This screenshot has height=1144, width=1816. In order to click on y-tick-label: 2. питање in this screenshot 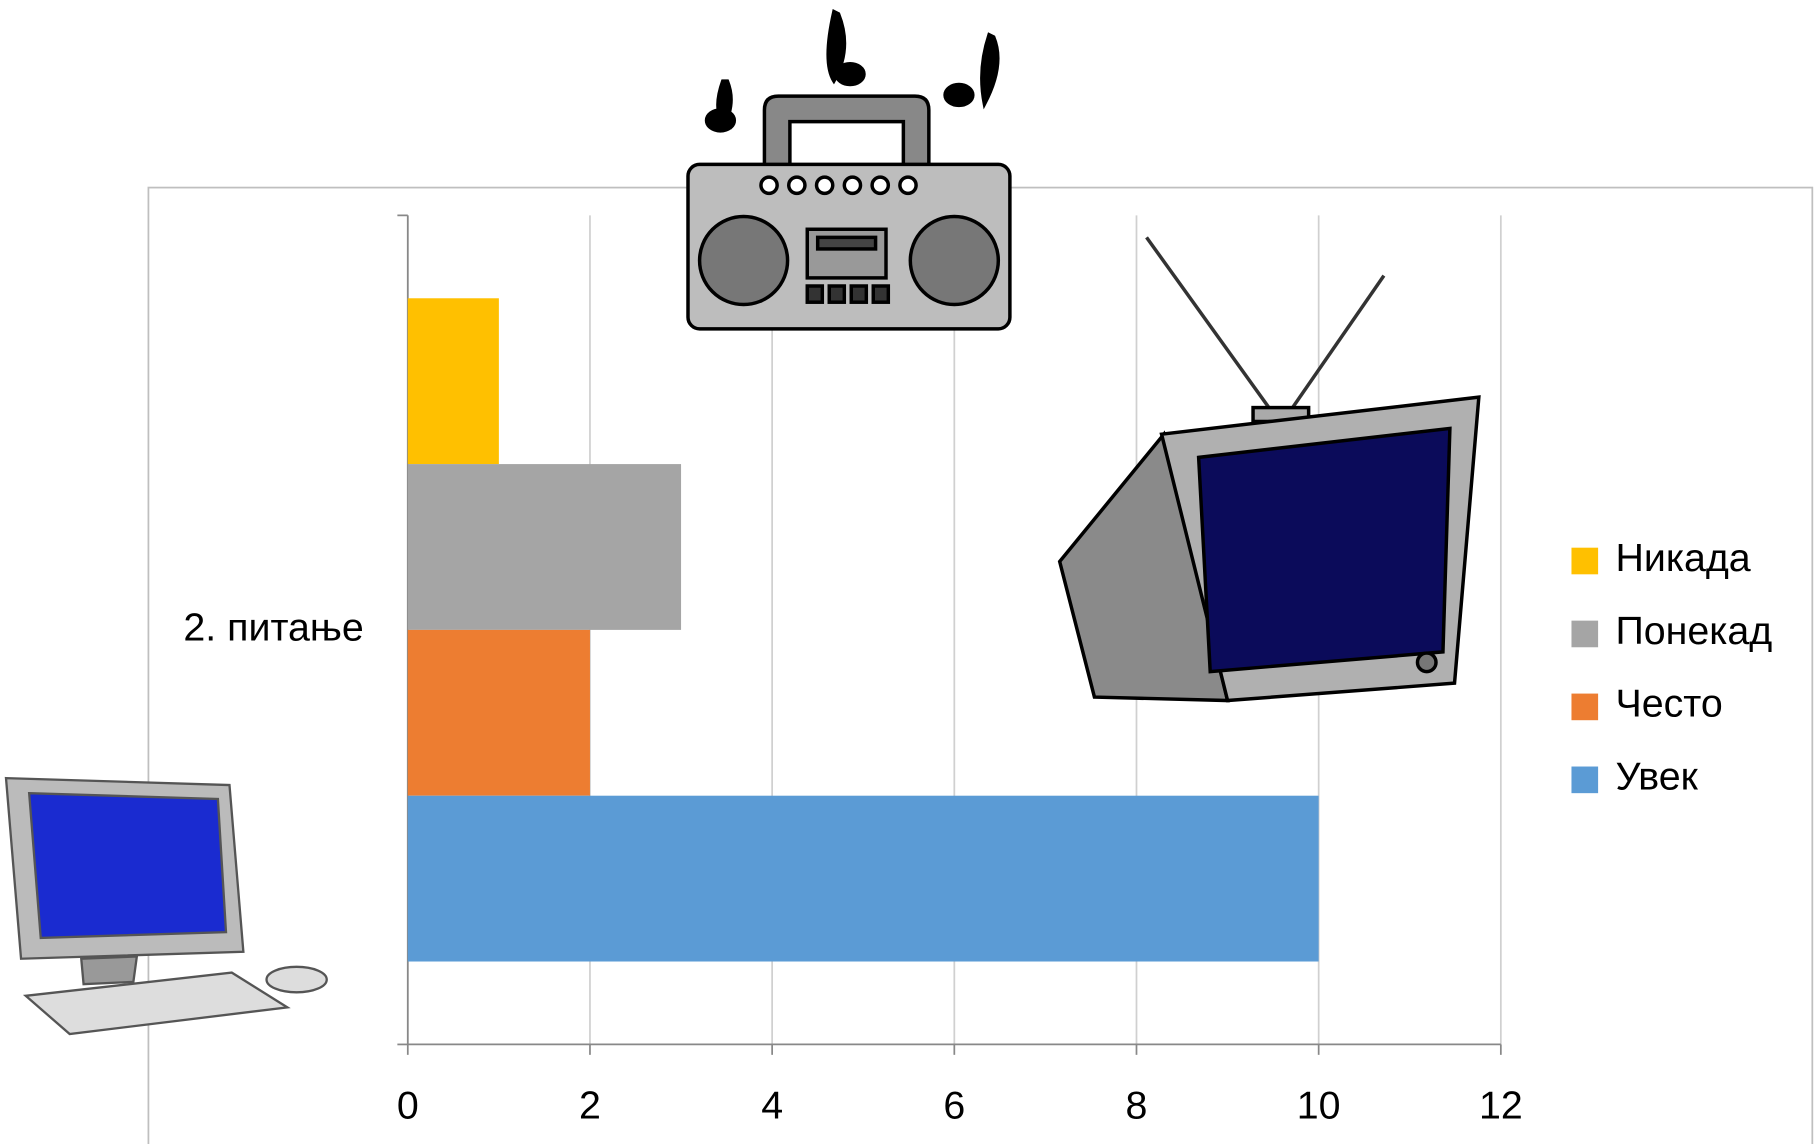, I will do `click(273, 627)`.